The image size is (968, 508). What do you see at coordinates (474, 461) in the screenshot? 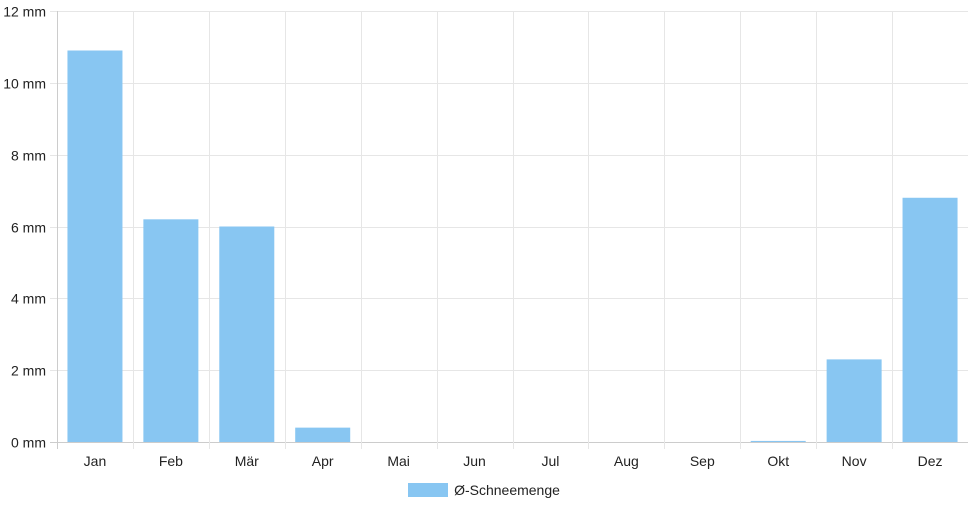
I see `x-tick-label: Jun` at bounding box center [474, 461].